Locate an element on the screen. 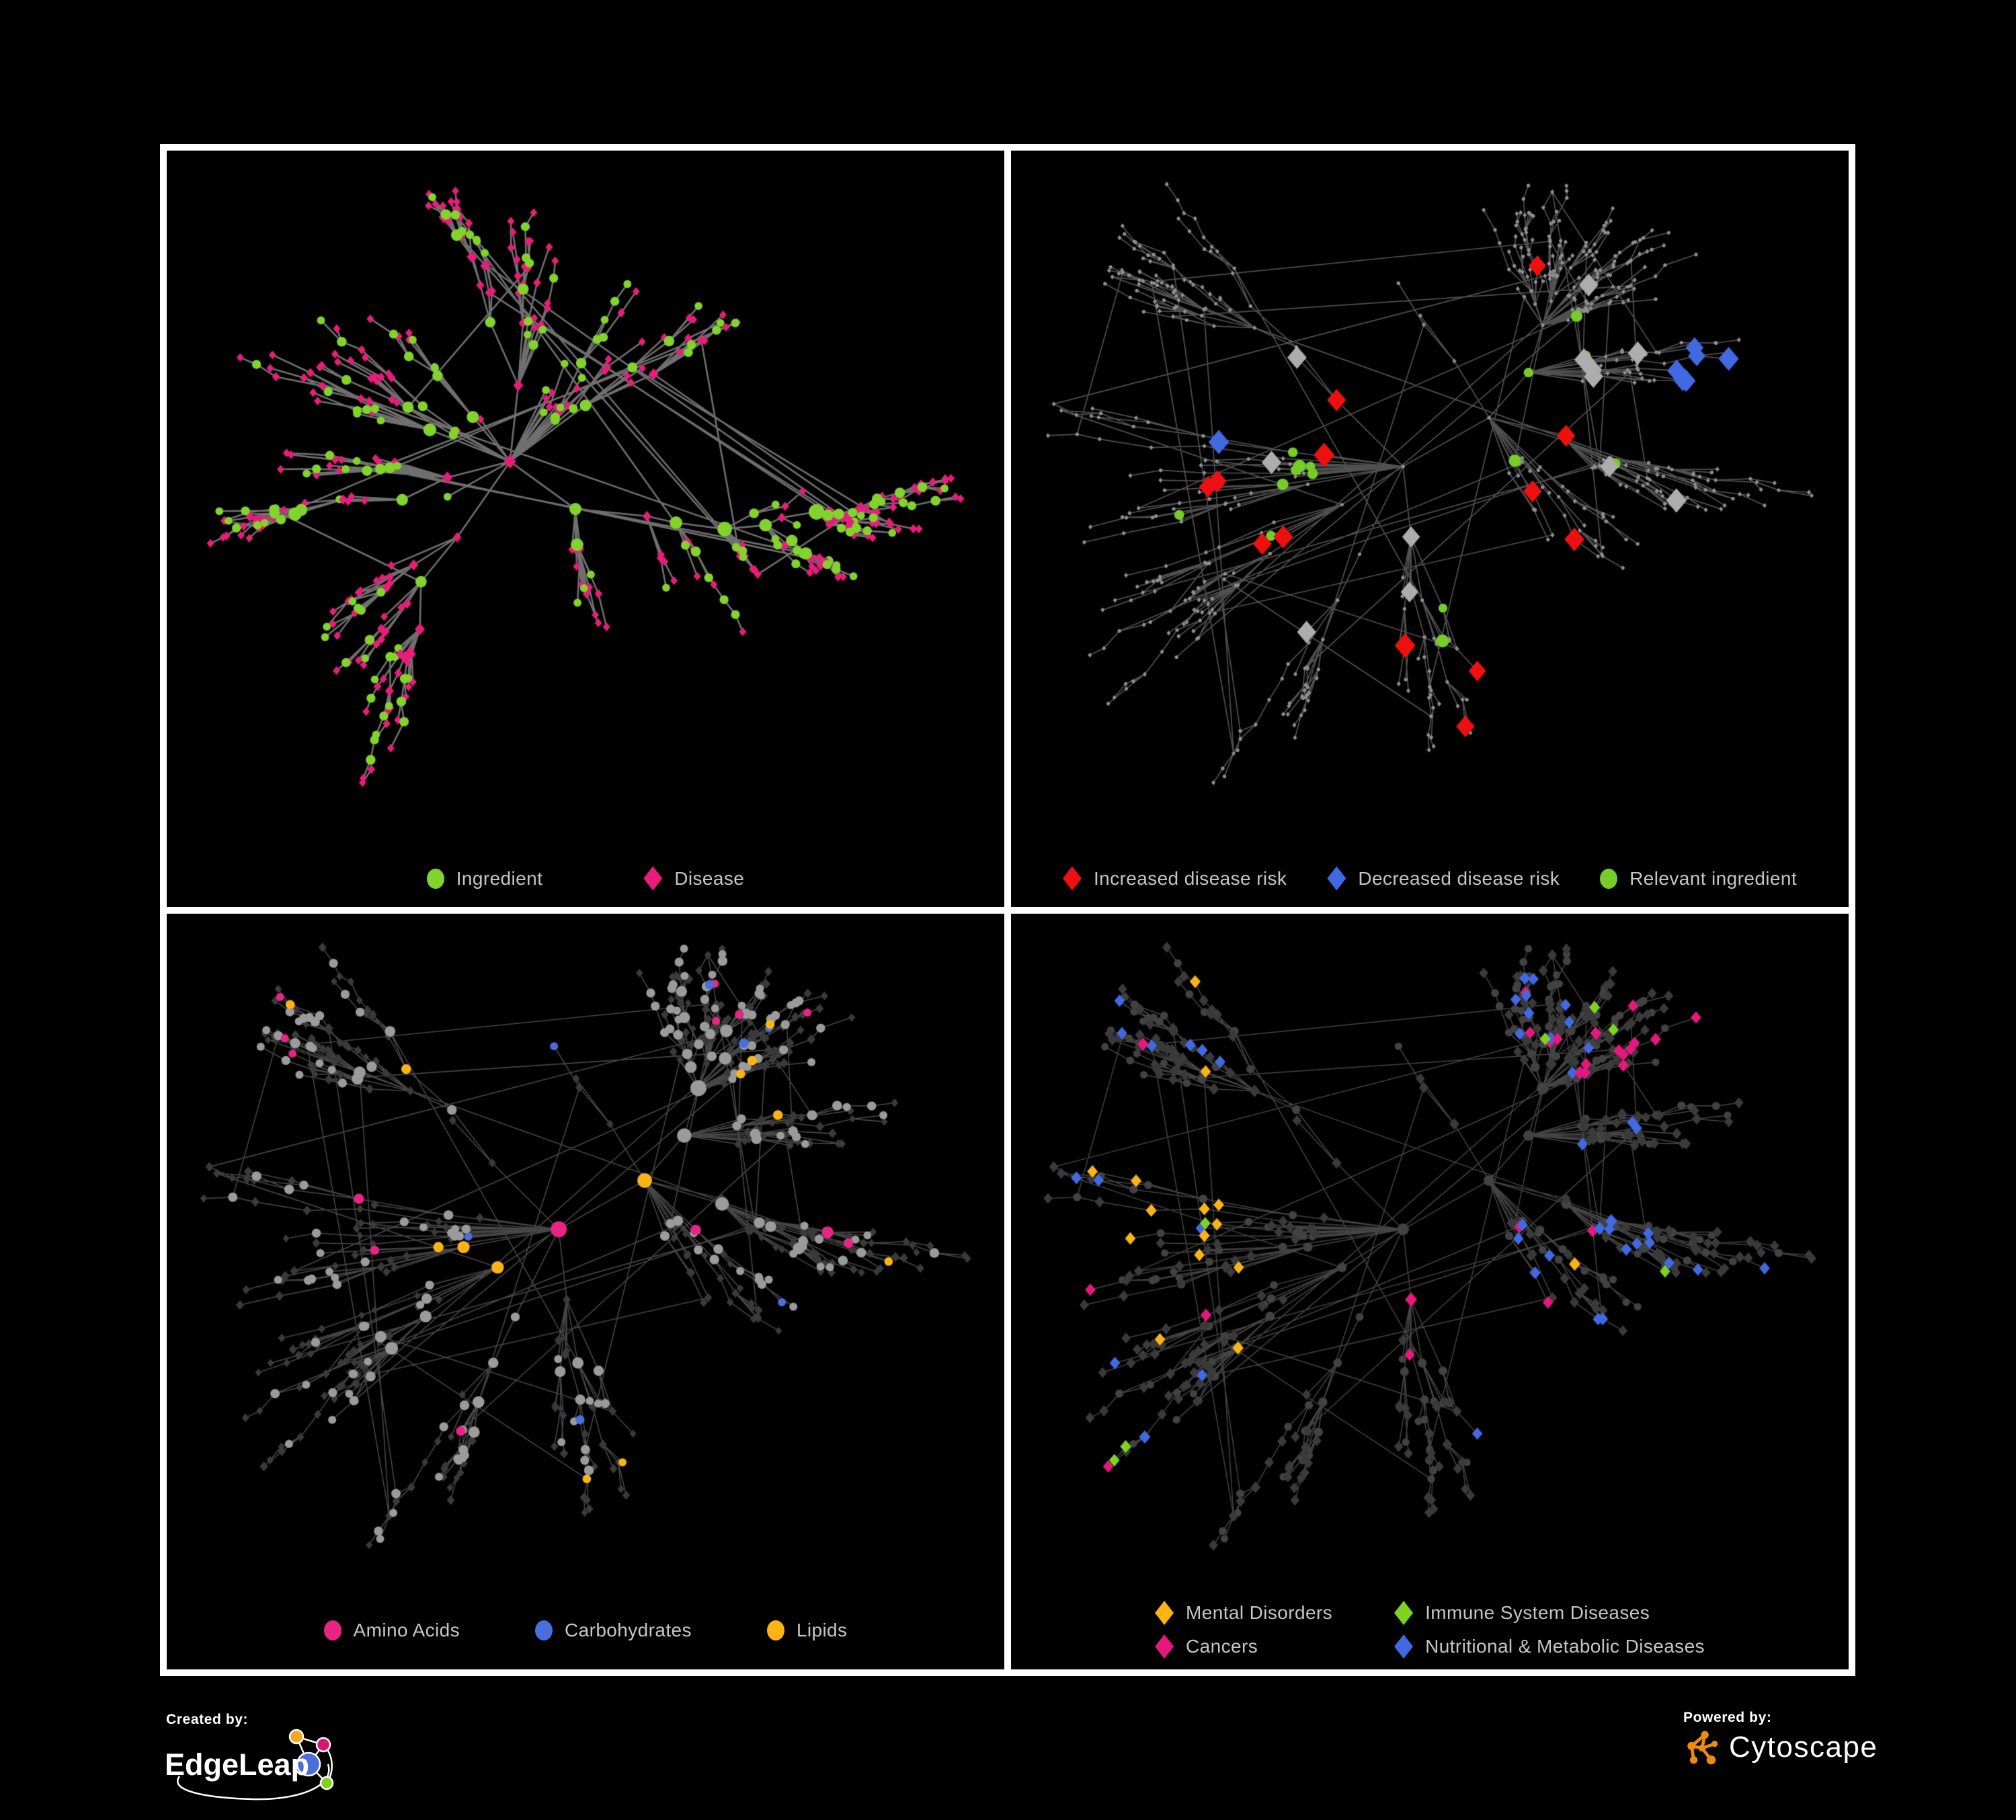 The image size is (2016, 1820). legend-item-decreased-risk: Decreased disease risk is located at coordinates (1443, 878).